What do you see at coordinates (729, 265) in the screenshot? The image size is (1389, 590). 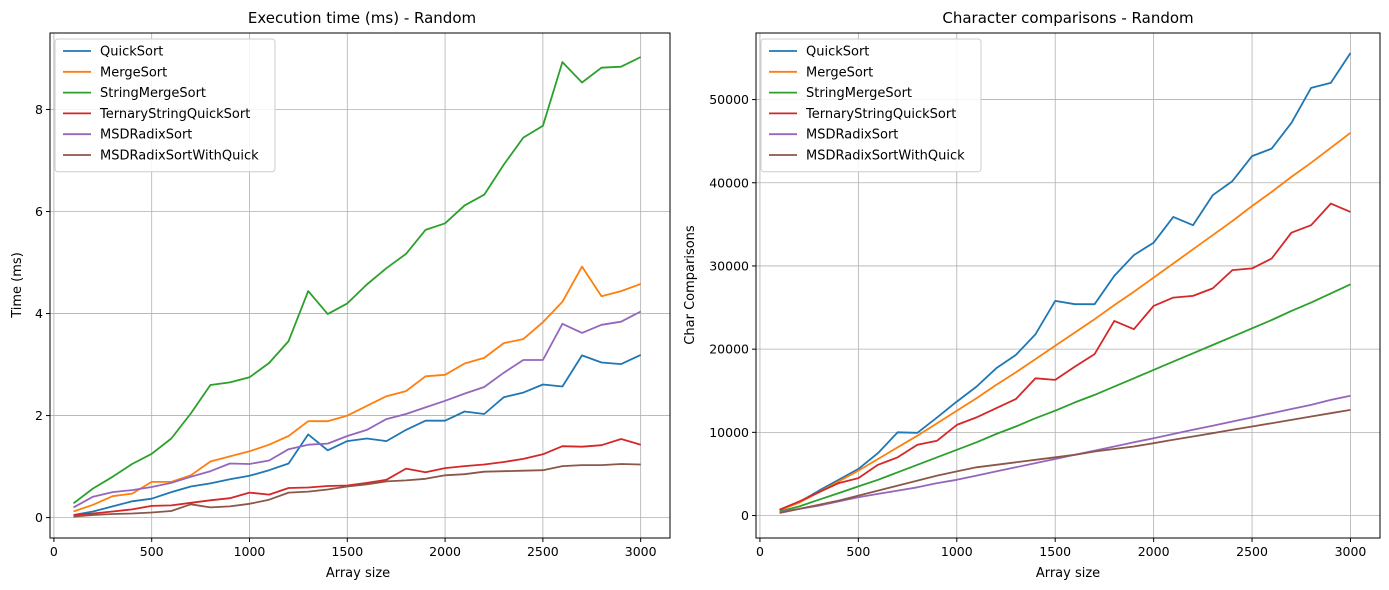 I see `y-tick-label: 30000` at bounding box center [729, 265].